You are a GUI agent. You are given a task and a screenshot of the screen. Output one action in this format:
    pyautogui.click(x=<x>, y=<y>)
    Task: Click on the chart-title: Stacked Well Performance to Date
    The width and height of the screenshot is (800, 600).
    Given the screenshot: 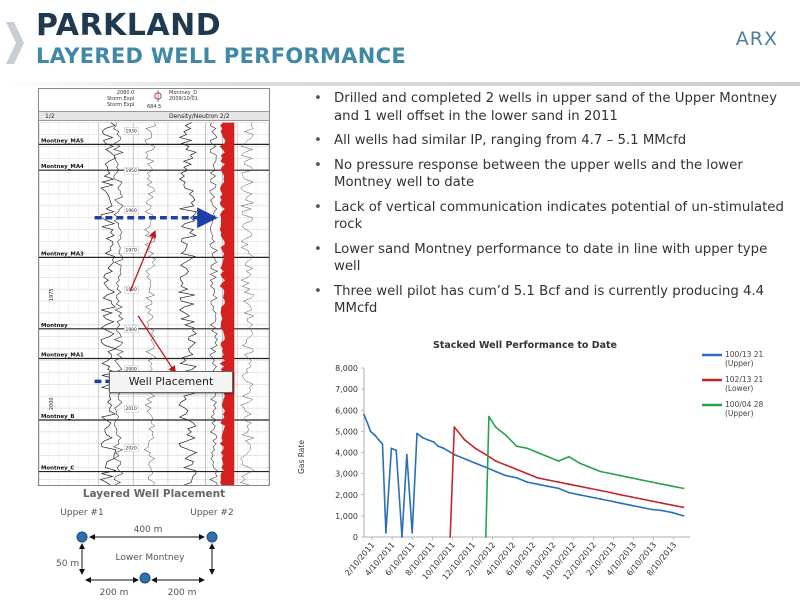 What is the action you would take?
    pyautogui.click(x=525, y=345)
    